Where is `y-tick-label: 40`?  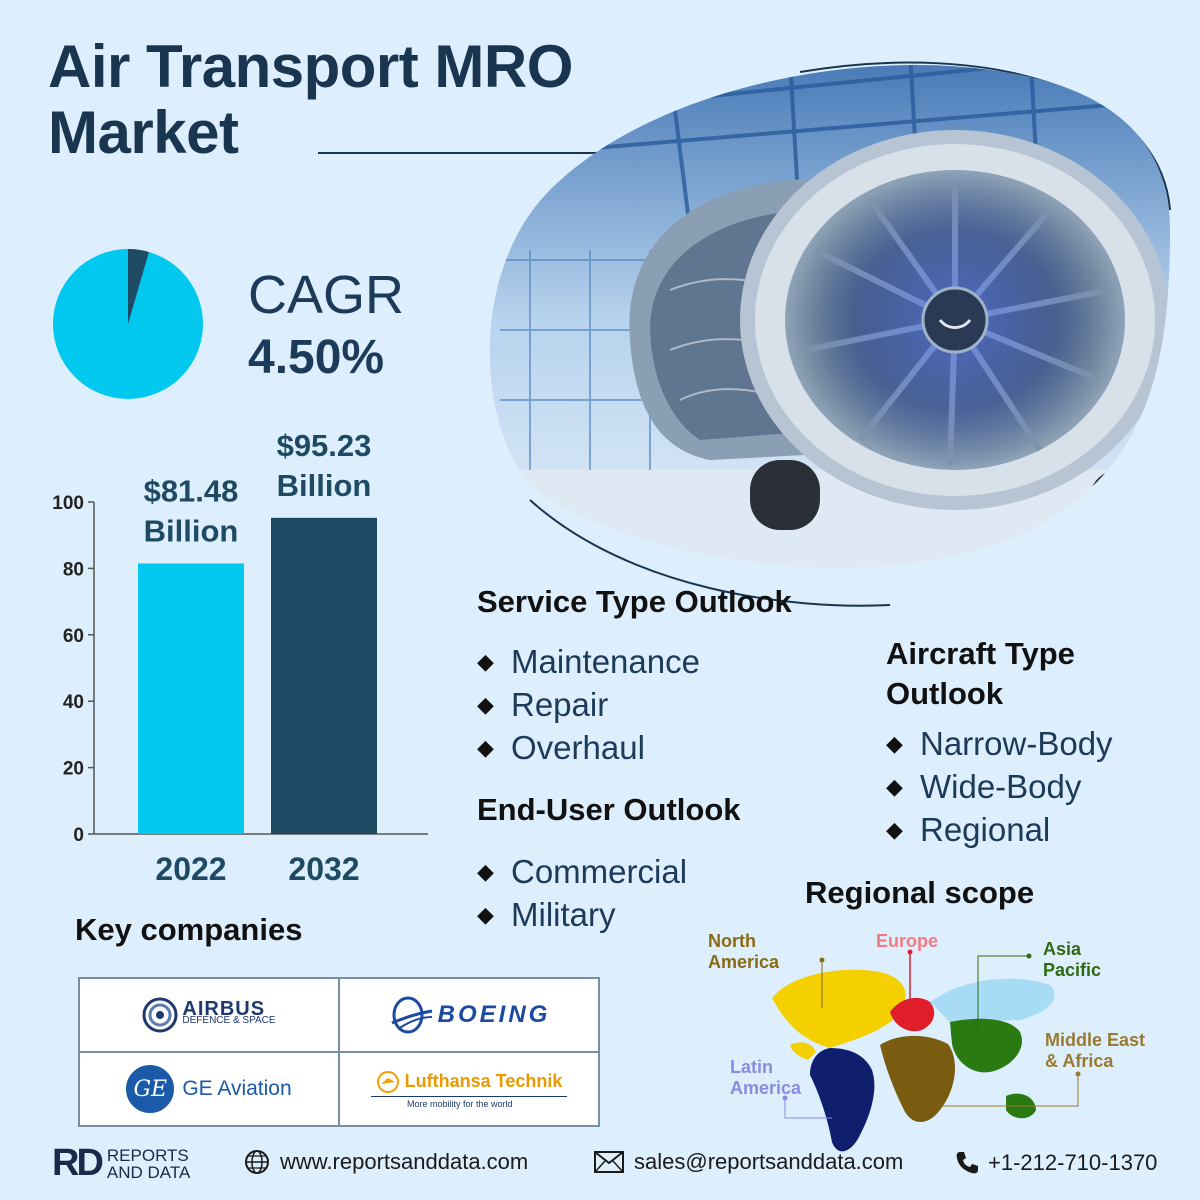 y-tick-label: 40 is located at coordinates (73, 702).